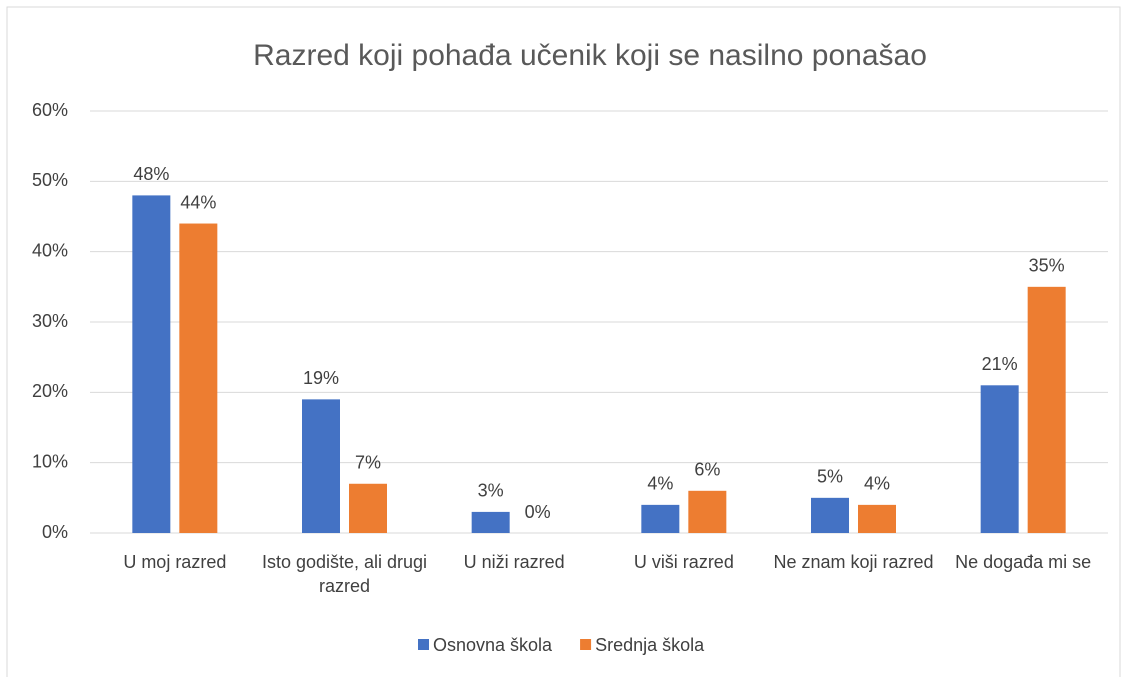 The height and width of the screenshot is (677, 1128). Describe the element at coordinates (151, 174) in the screenshot. I see `data-label: 48%` at that location.